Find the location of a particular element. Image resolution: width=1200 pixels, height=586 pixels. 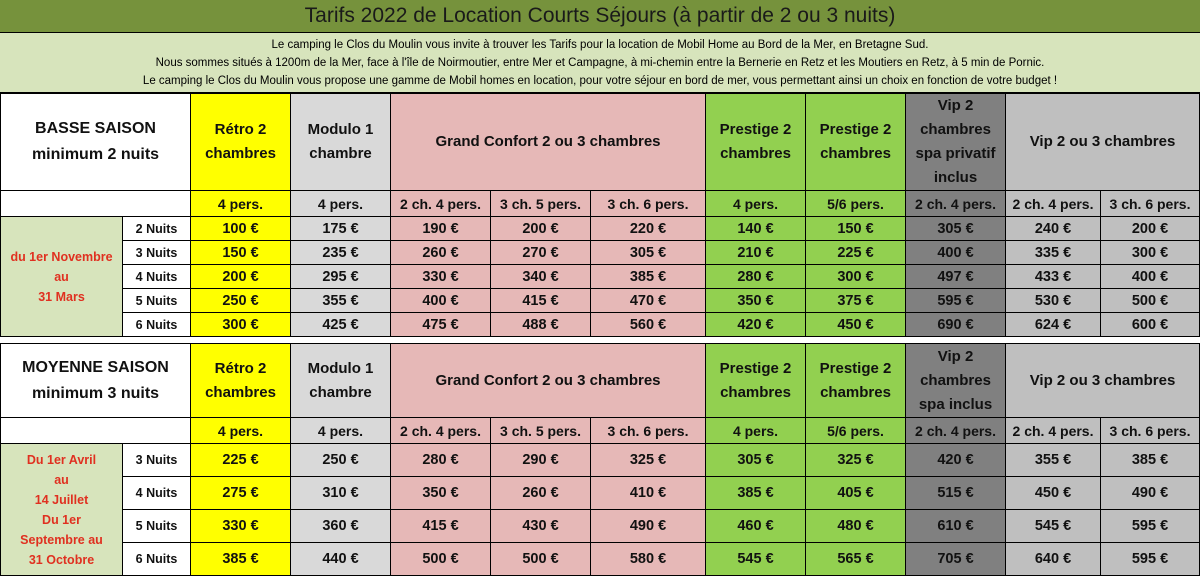

price-cell: 500 € is located at coordinates (540, 559).